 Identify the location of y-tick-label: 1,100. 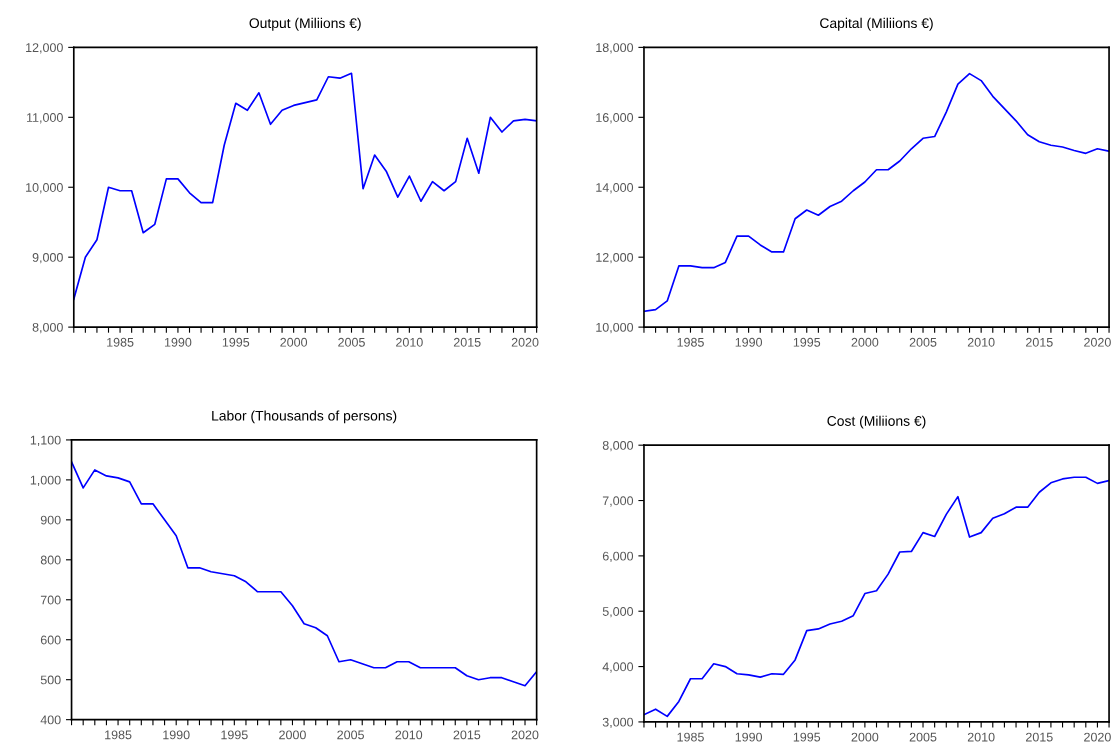
(45, 441).